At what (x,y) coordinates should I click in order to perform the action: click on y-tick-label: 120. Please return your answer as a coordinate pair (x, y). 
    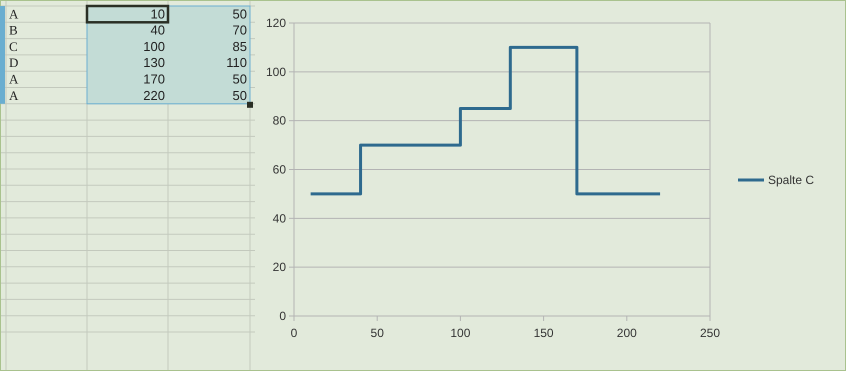
    Looking at the image, I should click on (276, 23).